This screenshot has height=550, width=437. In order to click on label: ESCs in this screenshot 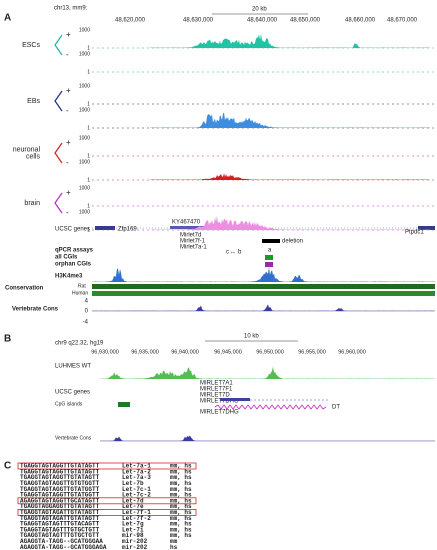, I will do `click(31, 45)`.